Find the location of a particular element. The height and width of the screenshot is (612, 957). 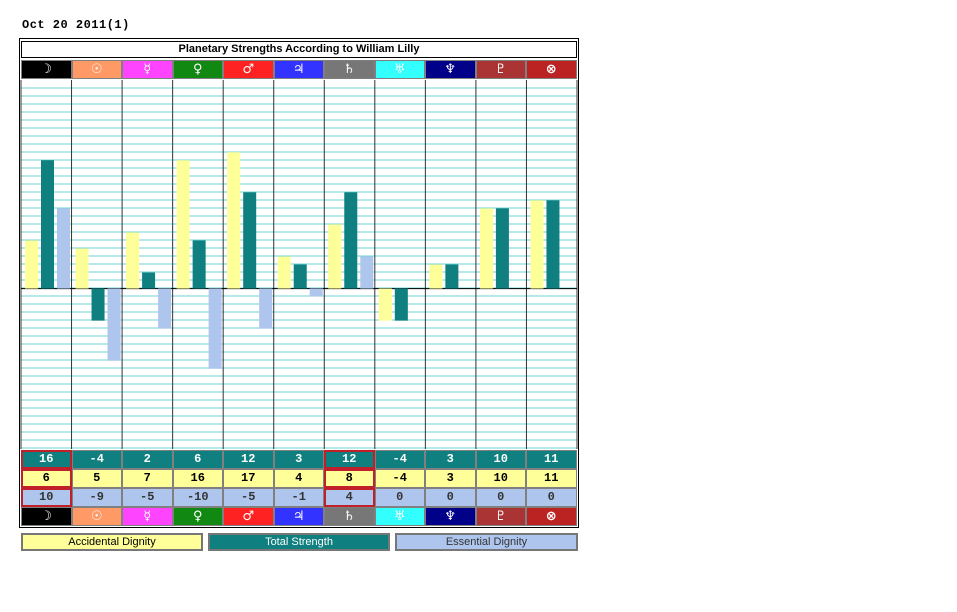

planet-glyph-bottom-8: ♆ is located at coordinates (450, 516).